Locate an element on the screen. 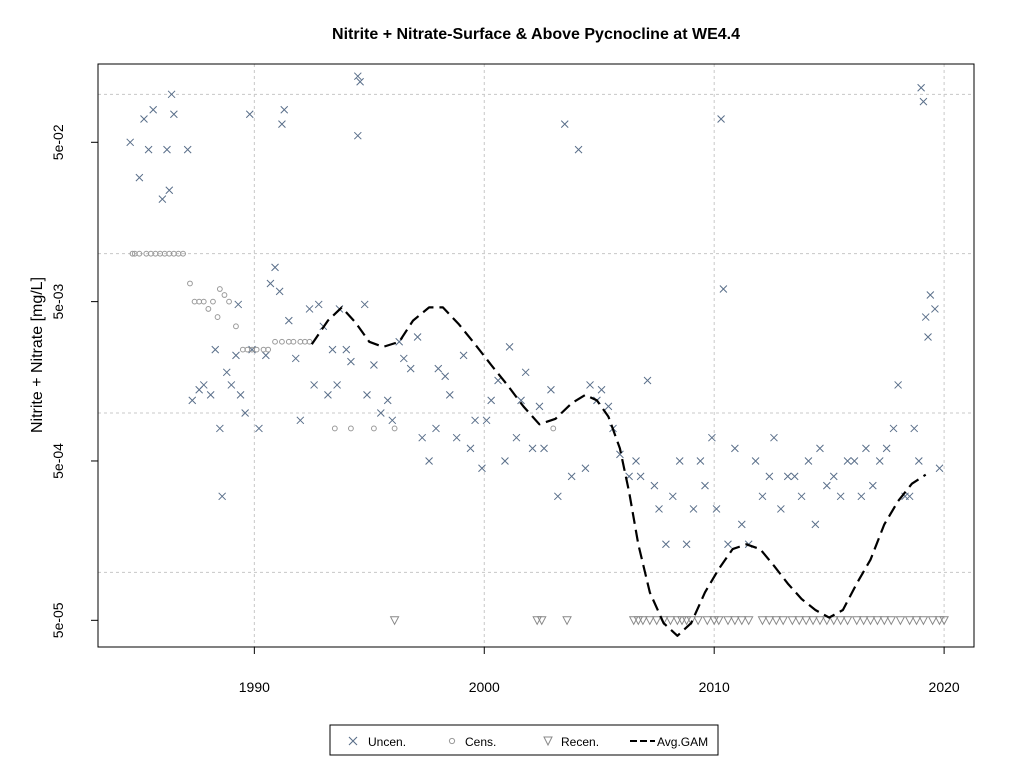 This screenshot has height=768, width=1024. legend-item-cens: Cens. is located at coordinates (472, 742).